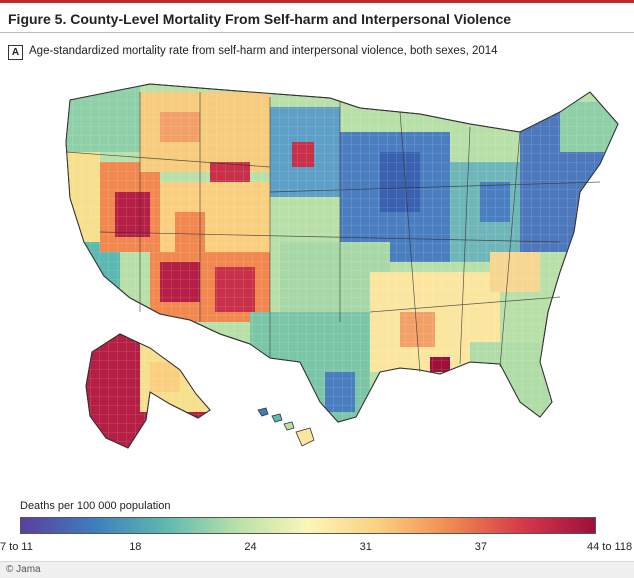 The height and width of the screenshot is (578, 634). I want to click on legend-tick-label: 44 to 118, so click(610, 547).